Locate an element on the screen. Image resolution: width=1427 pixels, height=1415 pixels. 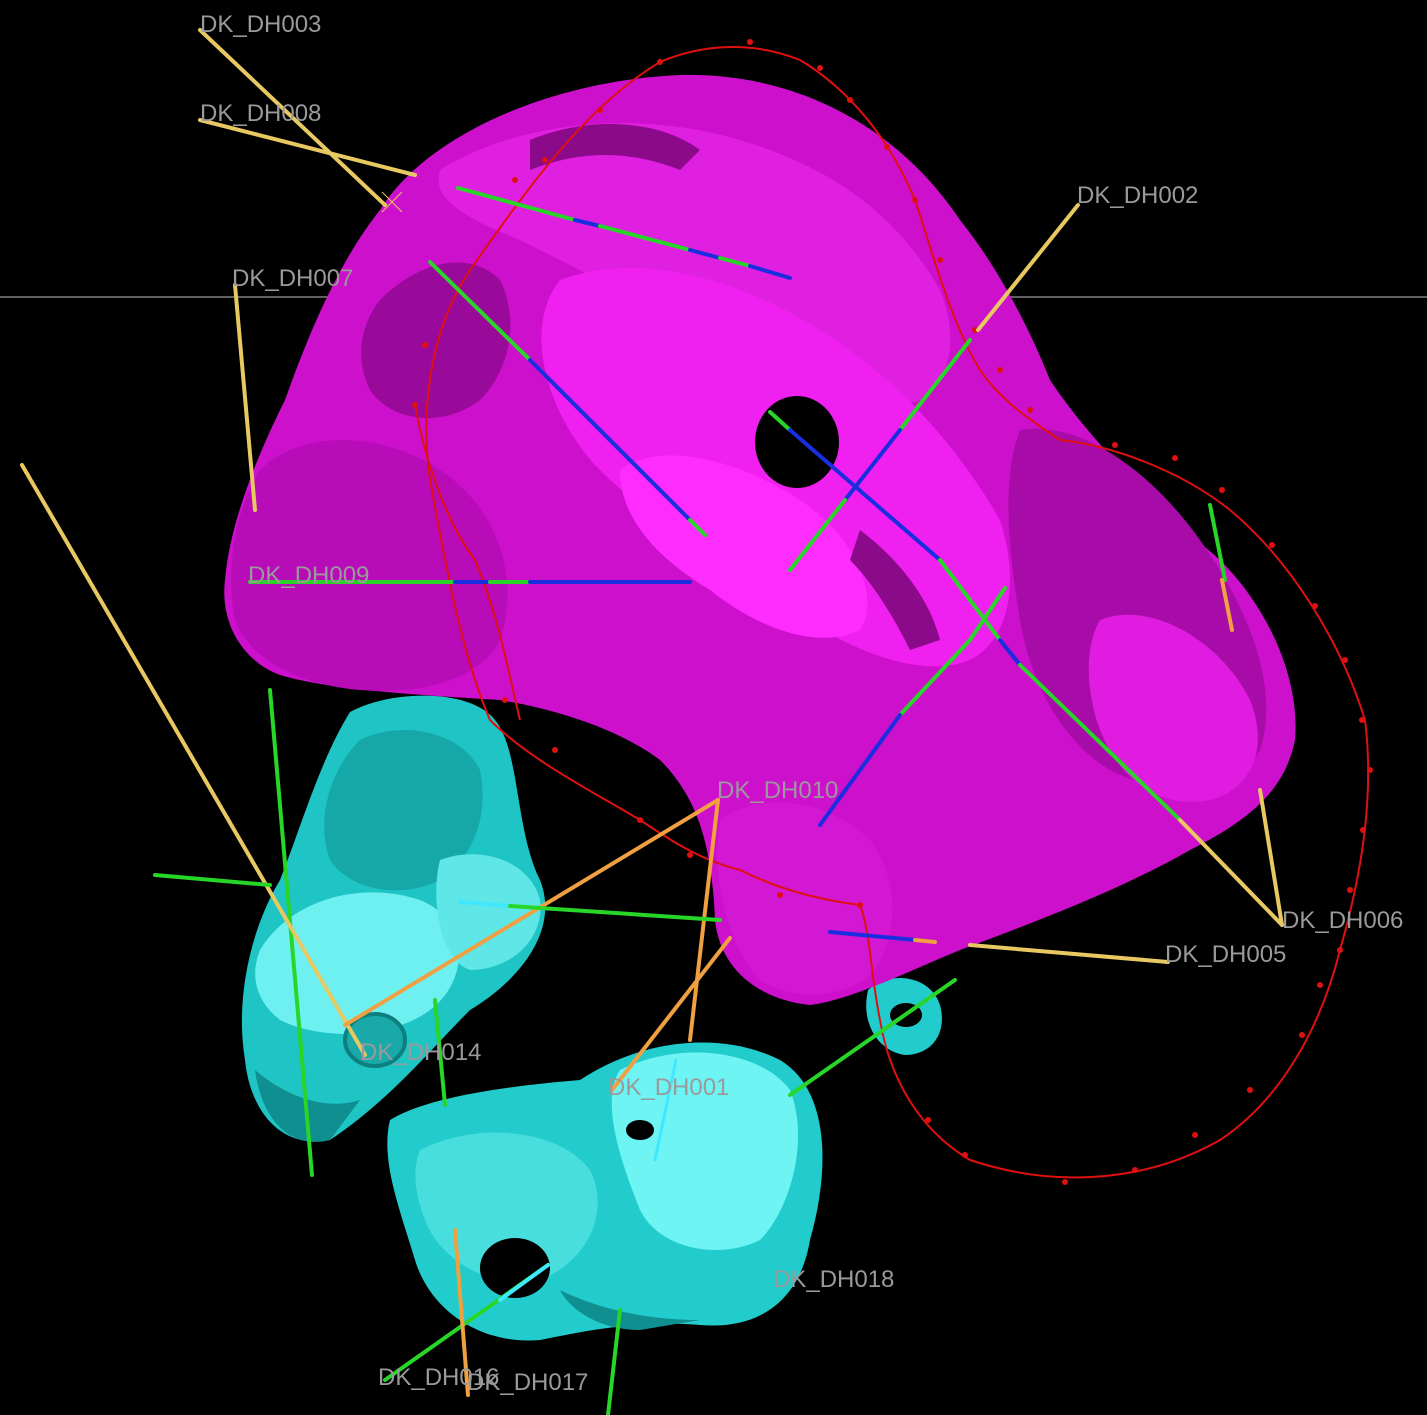
trace-dh010 is located at coordinates (531, 912).